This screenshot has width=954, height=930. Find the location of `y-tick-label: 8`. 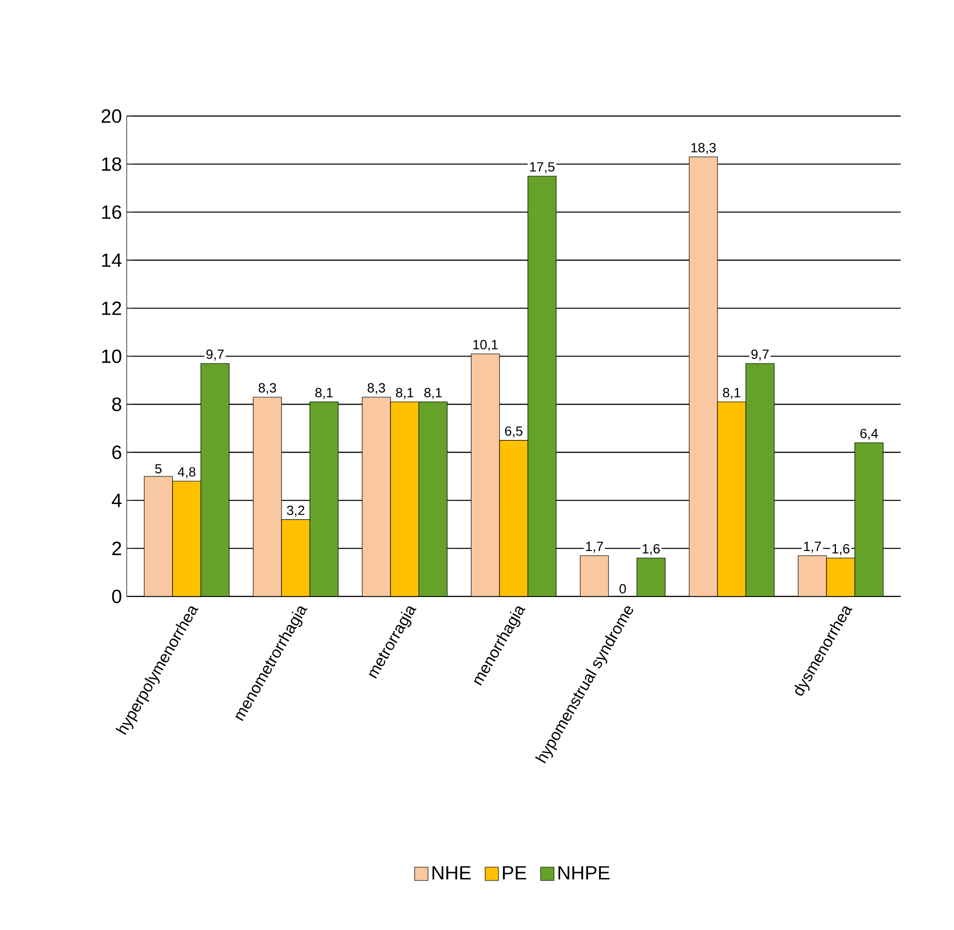

y-tick-label: 8 is located at coordinates (117, 404).